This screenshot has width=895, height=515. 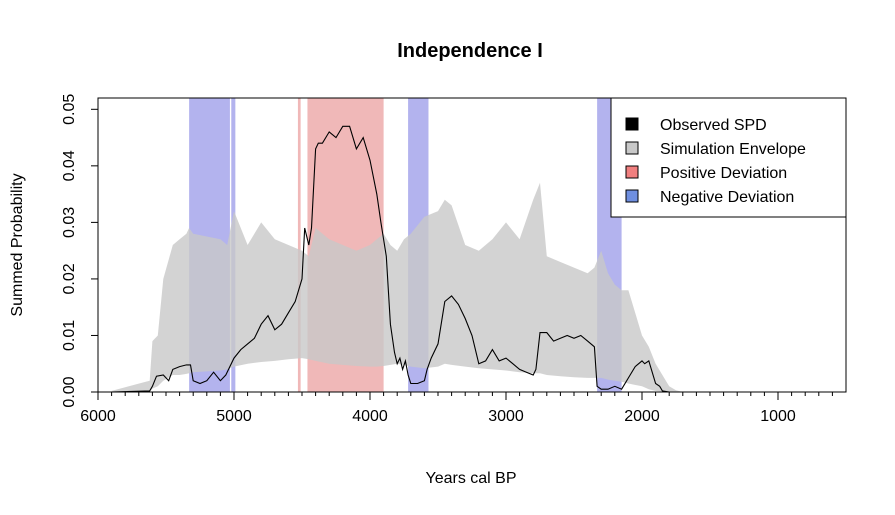 What do you see at coordinates (713, 125) in the screenshot?
I see `legend-label: Observed SPD` at bounding box center [713, 125].